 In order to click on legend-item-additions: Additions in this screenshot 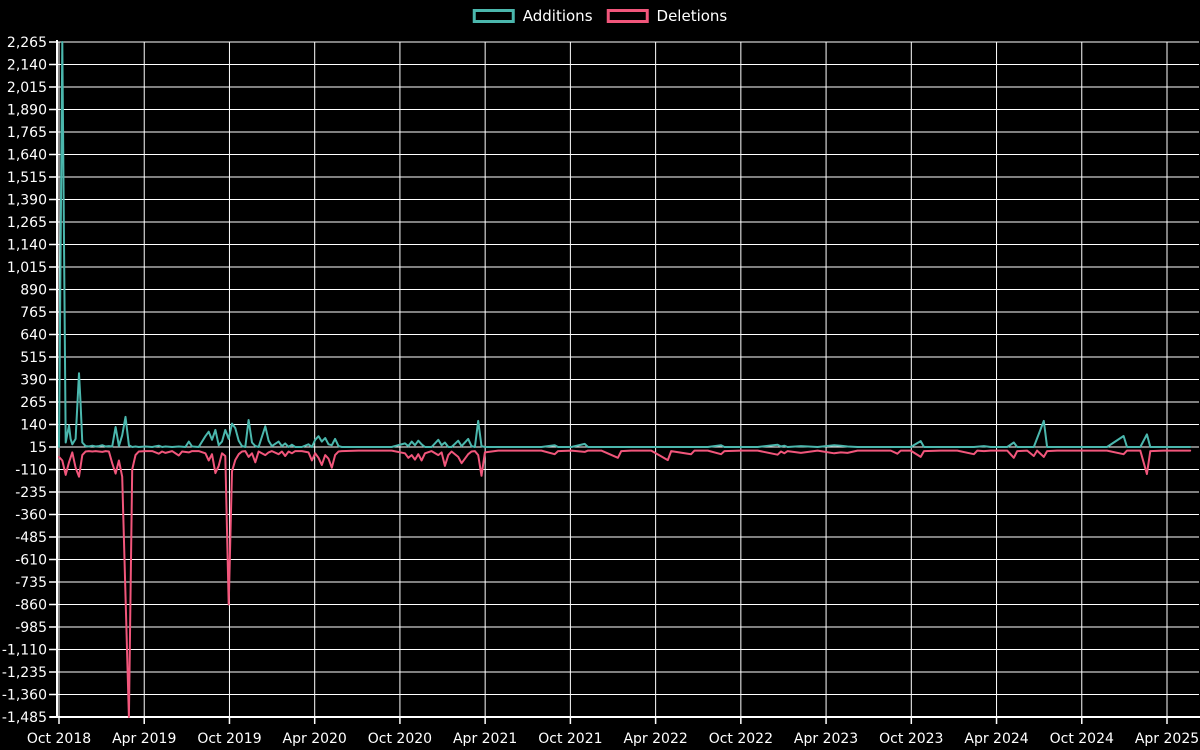, I will do `click(532, 16)`.